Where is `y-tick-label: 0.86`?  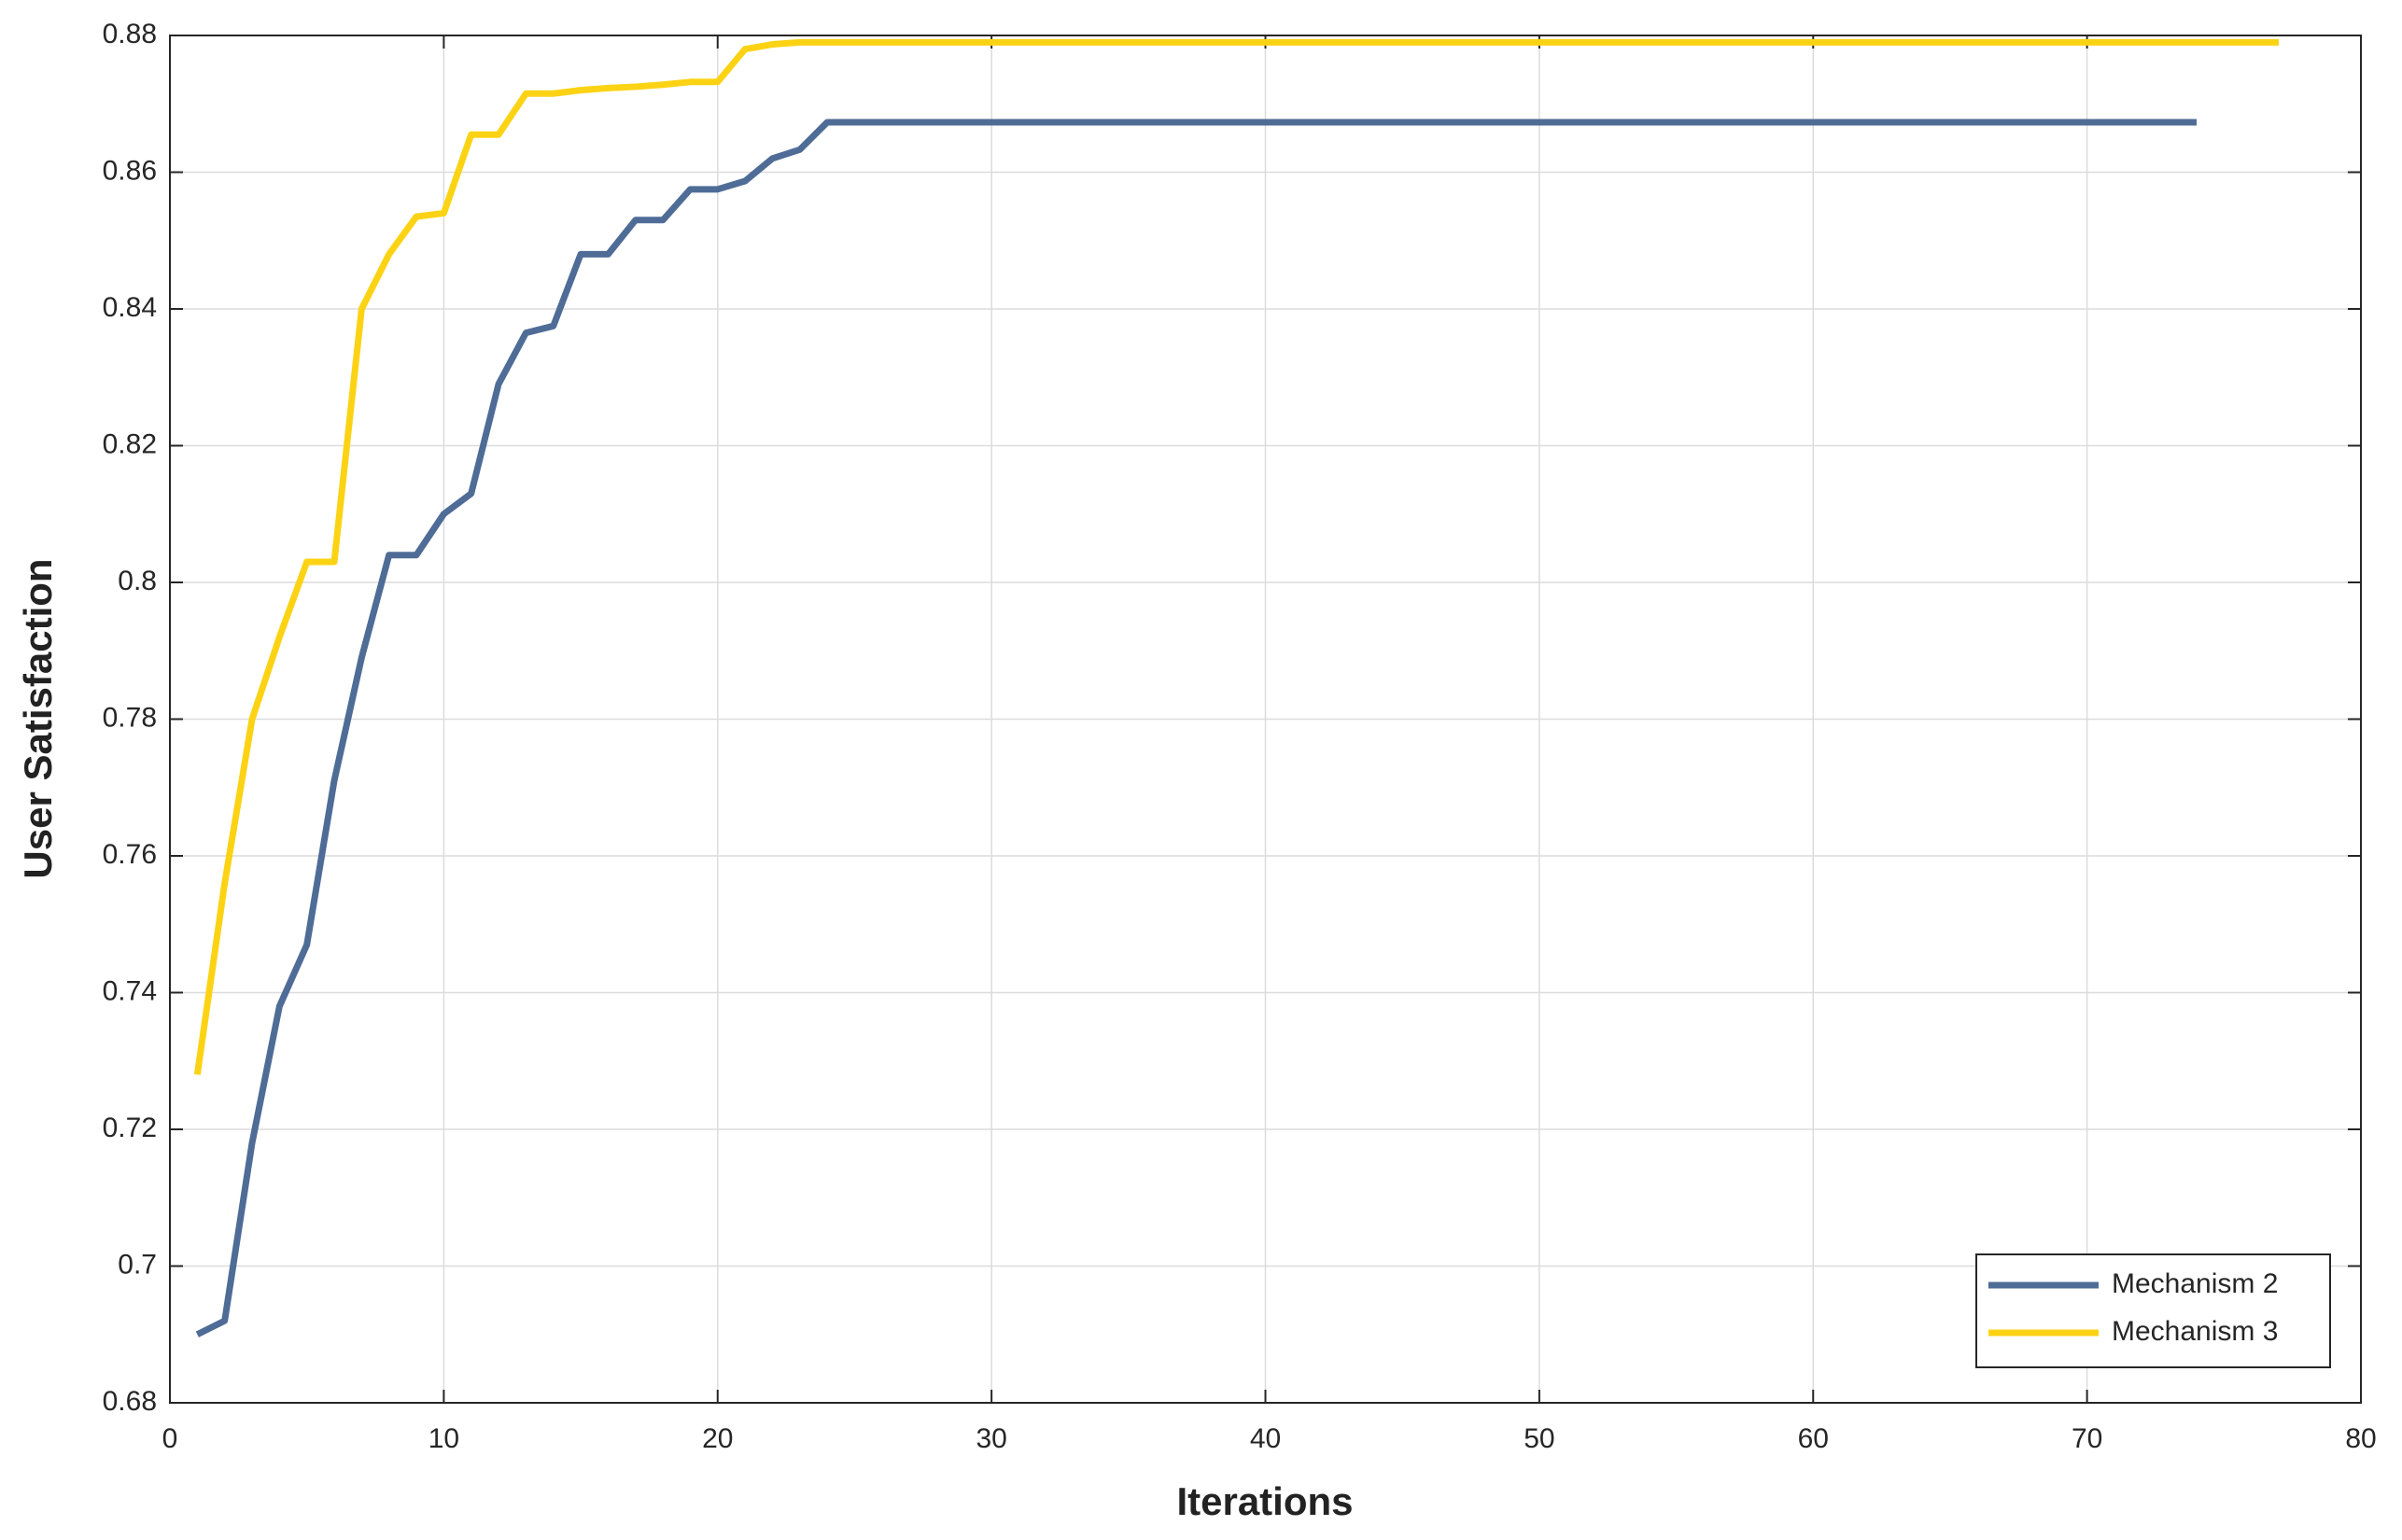
y-tick-label: 0.86 is located at coordinates (130, 170).